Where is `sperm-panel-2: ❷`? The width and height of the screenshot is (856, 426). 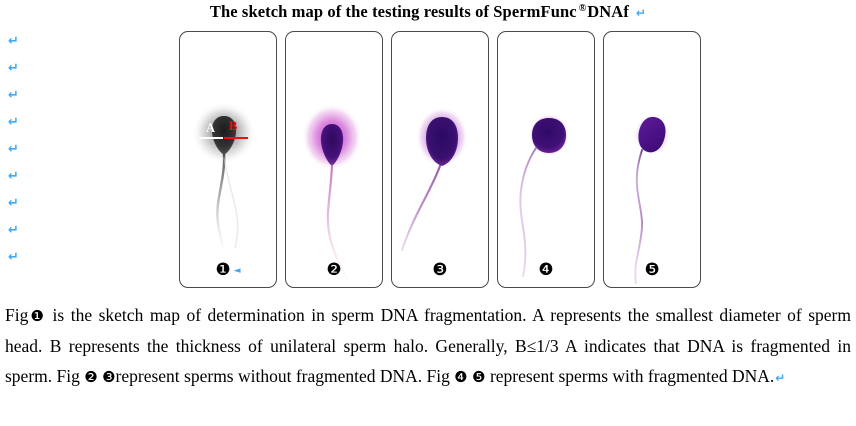
sperm-panel-2: ❷ is located at coordinates (334, 159).